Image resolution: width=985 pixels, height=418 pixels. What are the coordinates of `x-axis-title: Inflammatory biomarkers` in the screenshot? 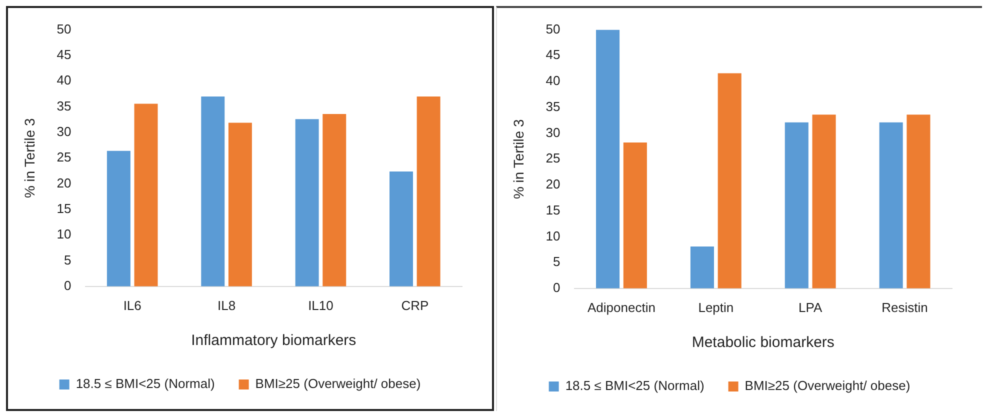 It's located at (273, 341).